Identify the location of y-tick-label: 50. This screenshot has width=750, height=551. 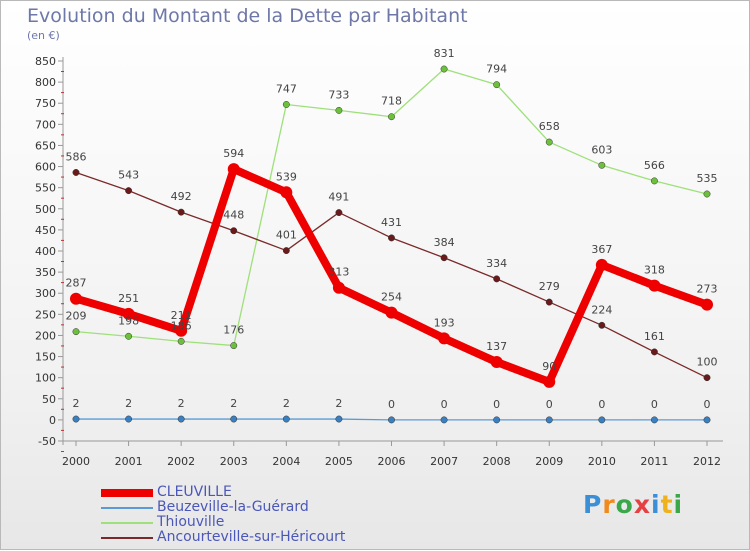
(49, 399).